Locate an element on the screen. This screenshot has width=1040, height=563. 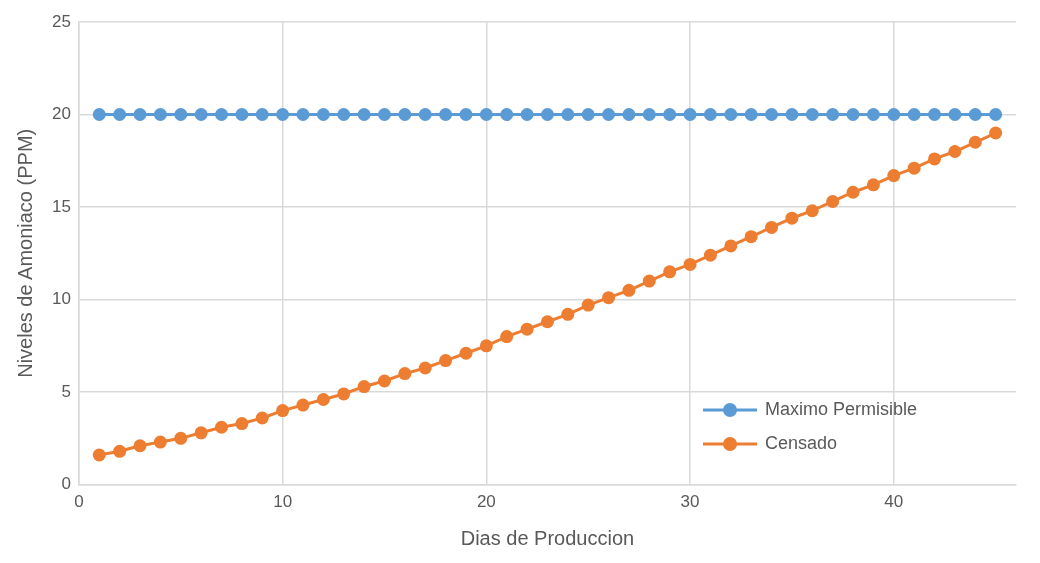
y-tick-label: 0 is located at coordinates (66, 484).